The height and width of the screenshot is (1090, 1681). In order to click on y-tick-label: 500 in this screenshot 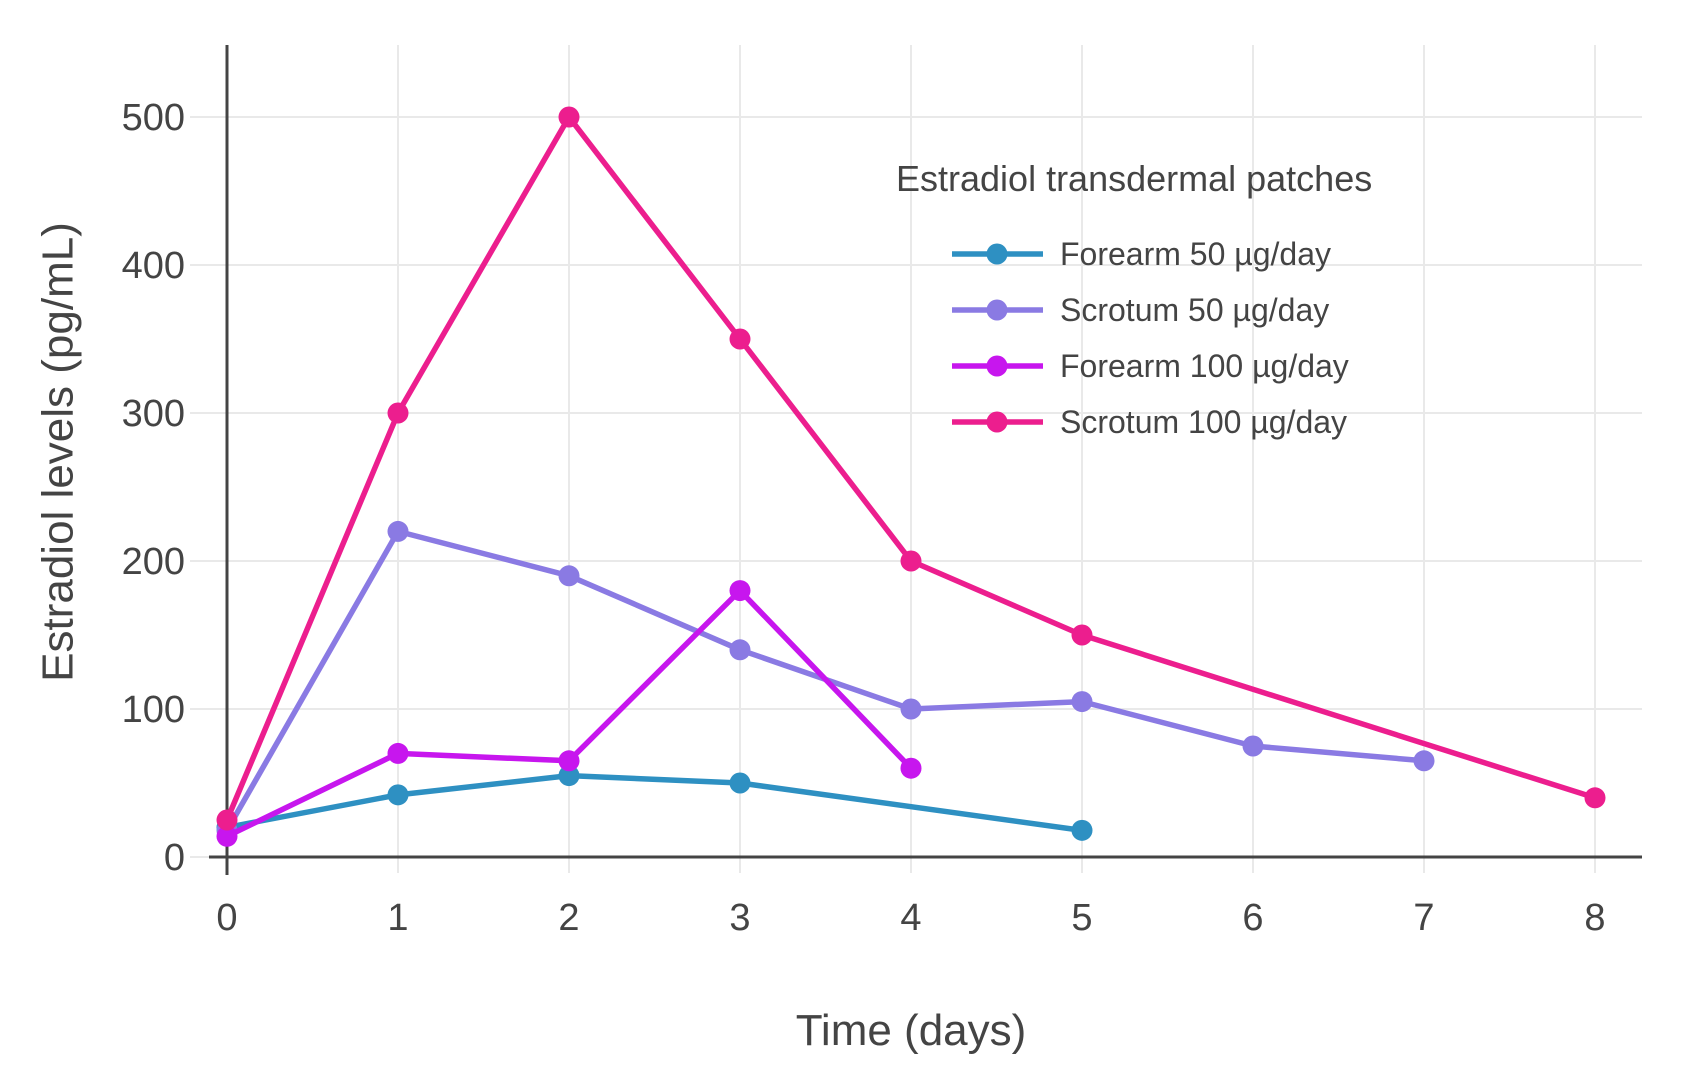, I will do `click(153, 118)`.